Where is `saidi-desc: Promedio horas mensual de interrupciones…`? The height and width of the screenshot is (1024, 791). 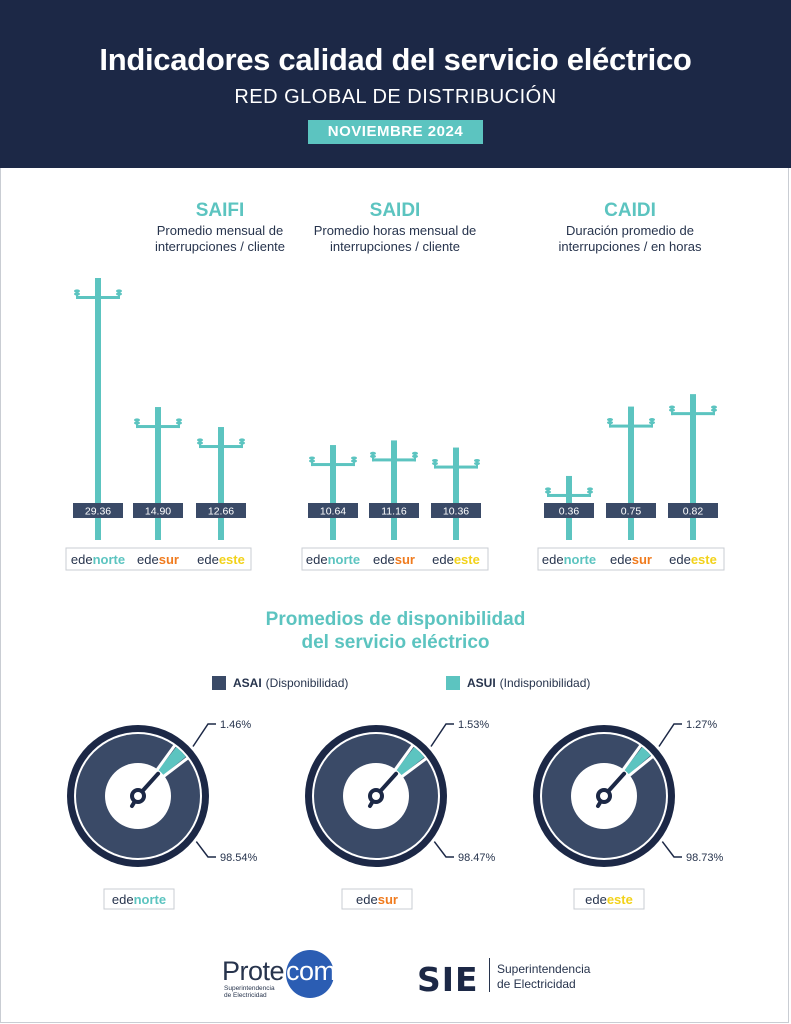
saidi-desc: Promedio horas mensual de interrupciones… is located at coordinates (395, 238).